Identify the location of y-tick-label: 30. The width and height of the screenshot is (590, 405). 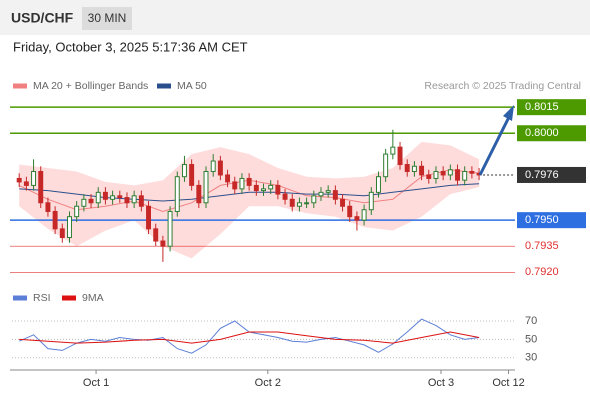
(531, 358).